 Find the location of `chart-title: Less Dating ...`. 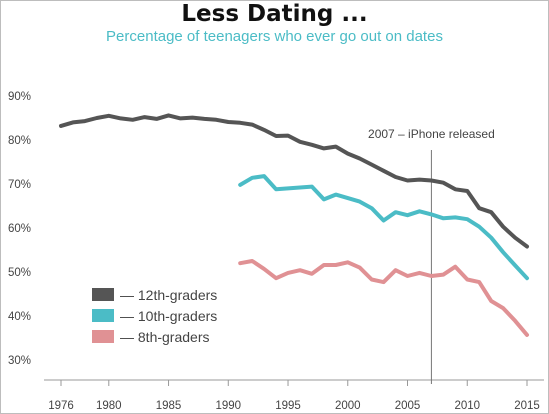

chart-title: Less Dating ... is located at coordinates (274, 14).